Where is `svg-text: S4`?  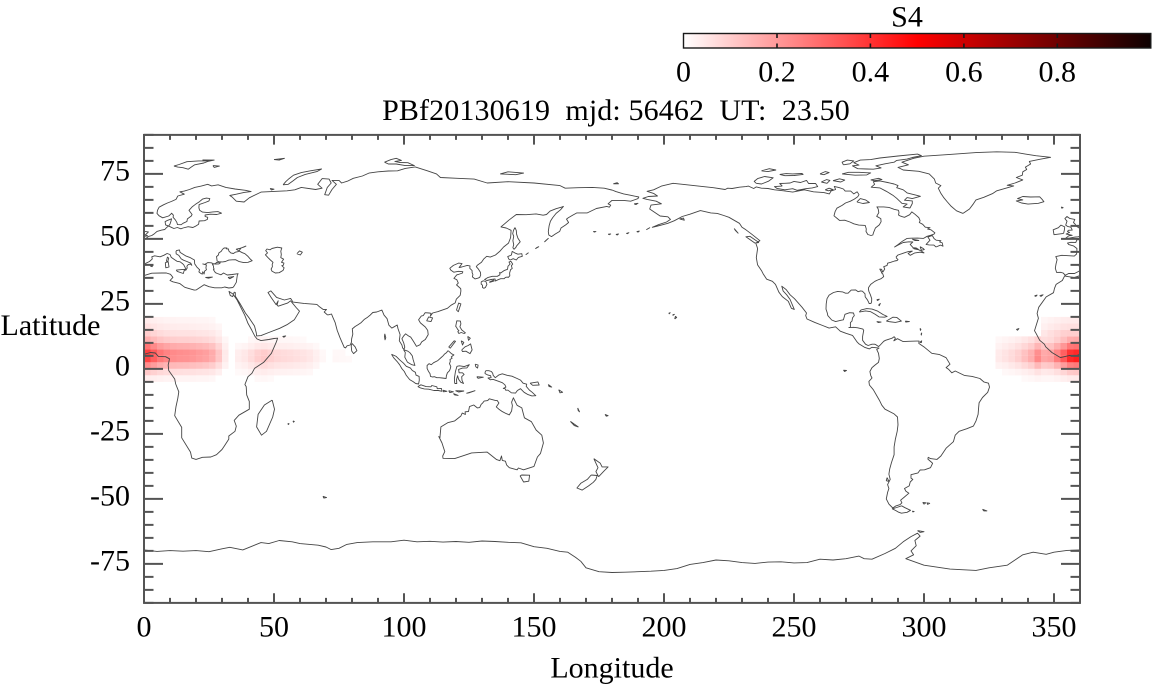 svg-text: S4 is located at coordinates (907, 17).